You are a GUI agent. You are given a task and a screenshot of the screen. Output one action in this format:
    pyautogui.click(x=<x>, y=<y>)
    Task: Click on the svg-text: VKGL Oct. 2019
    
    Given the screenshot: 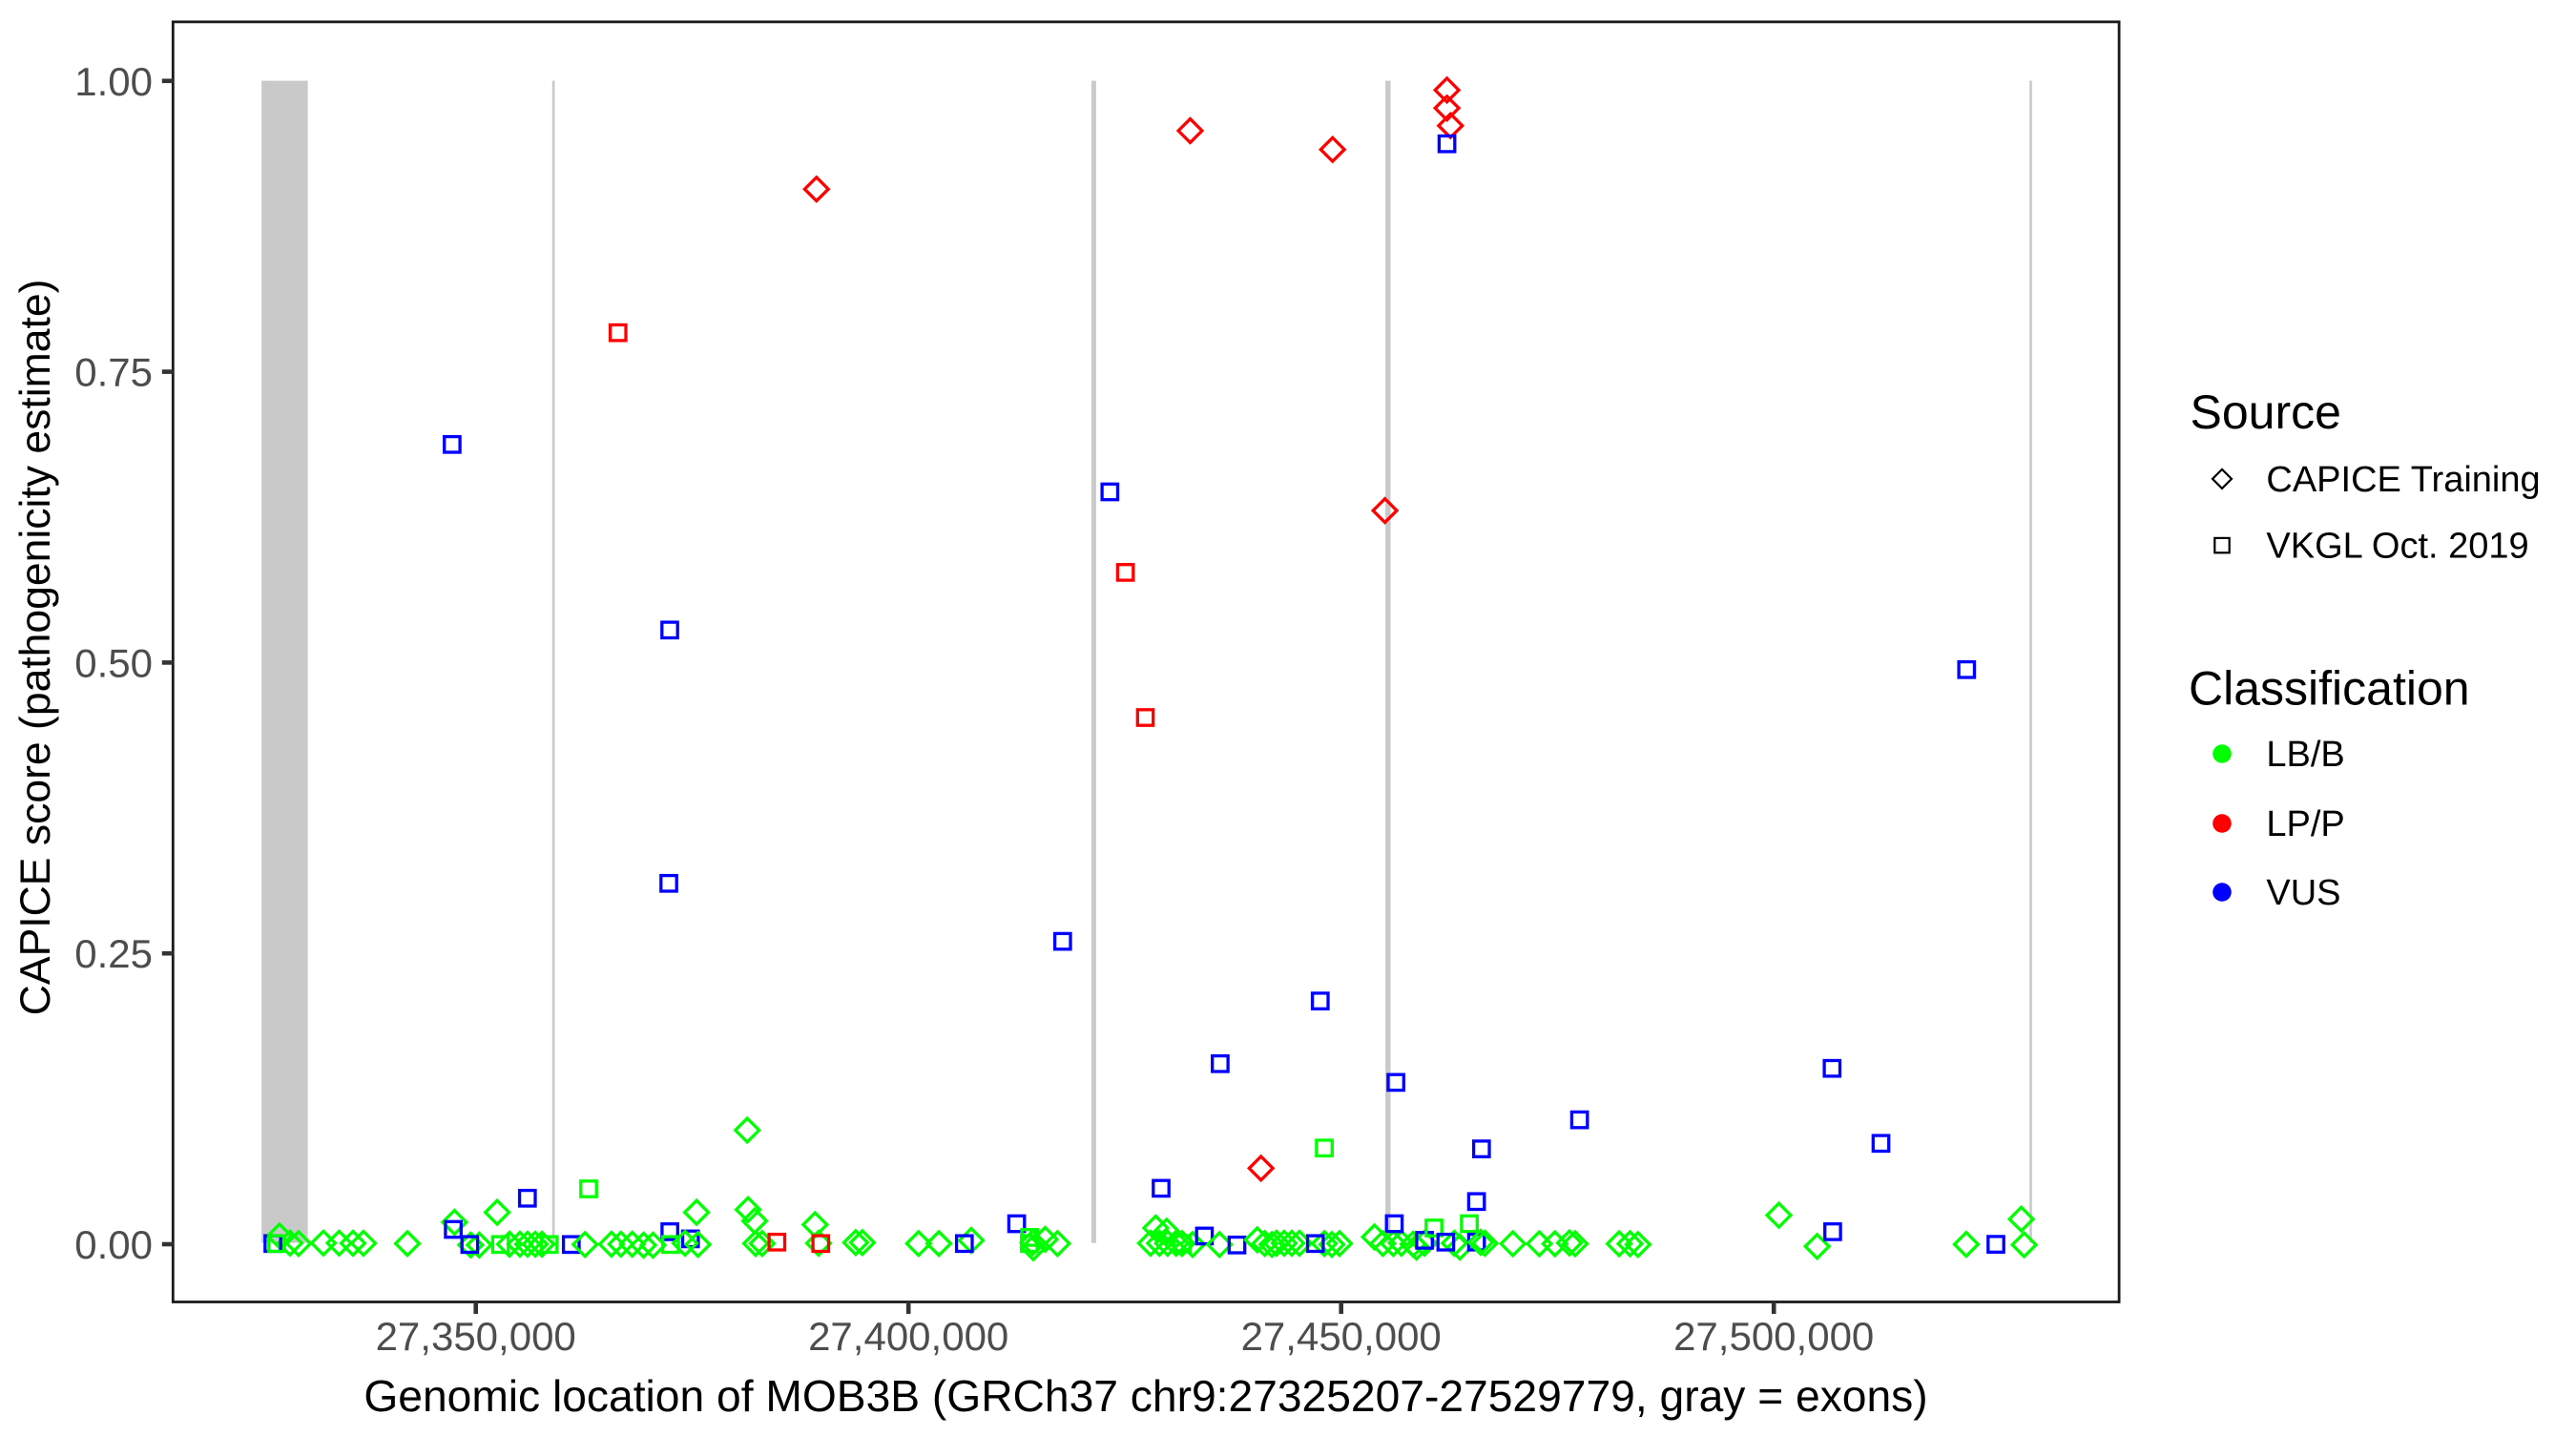 What is the action you would take?
    pyautogui.click(x=2397, y=547)
    